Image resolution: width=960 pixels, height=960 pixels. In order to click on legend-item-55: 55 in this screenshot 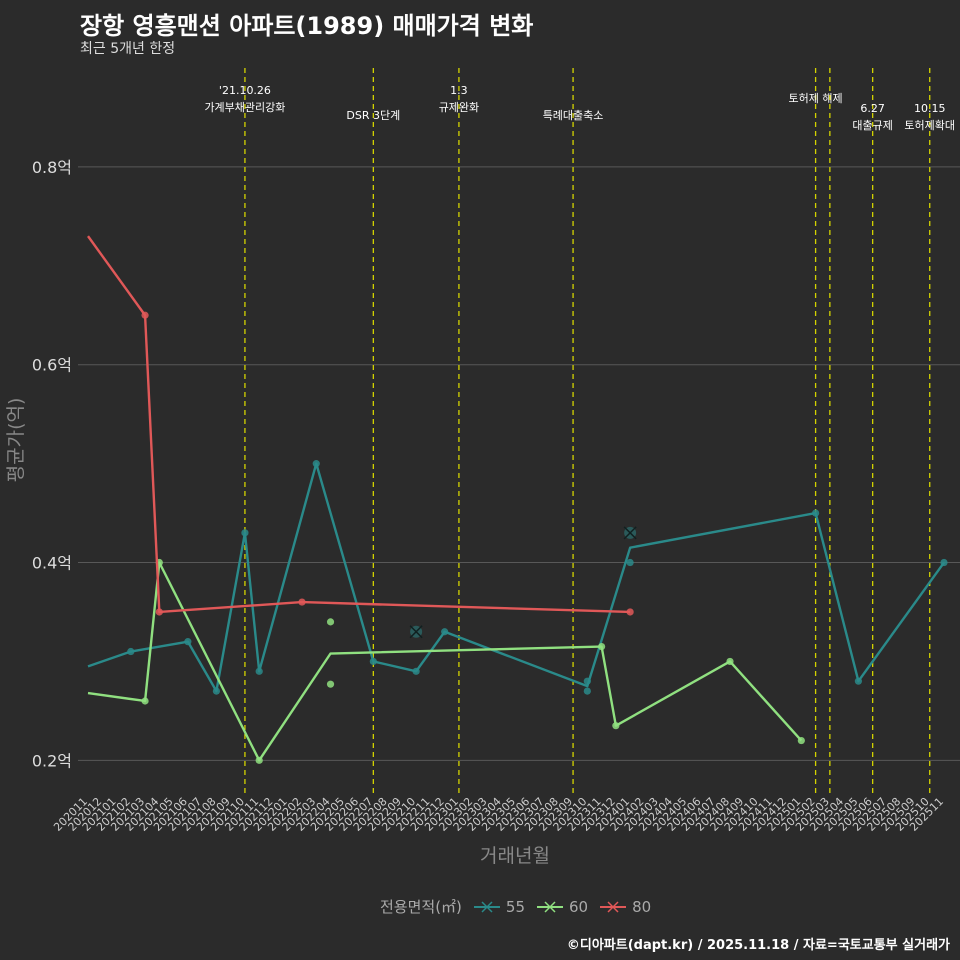, I will do `click(499, 906)`.